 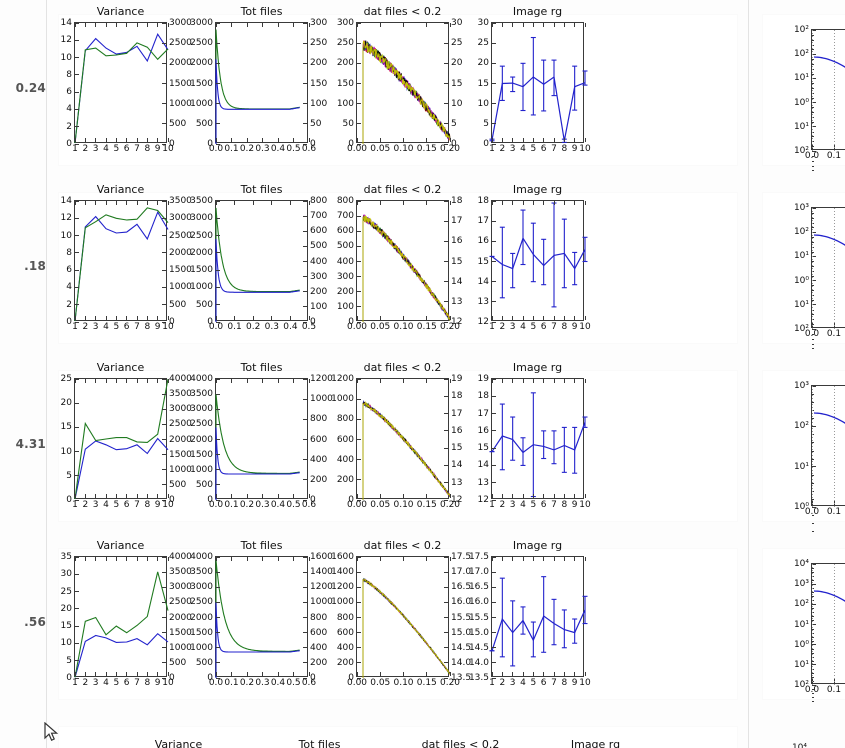 What do you see at coordinates (834, 334) in the screenshot?
I see `x-tick-label: 0.1` at bounding box center [834, 334].